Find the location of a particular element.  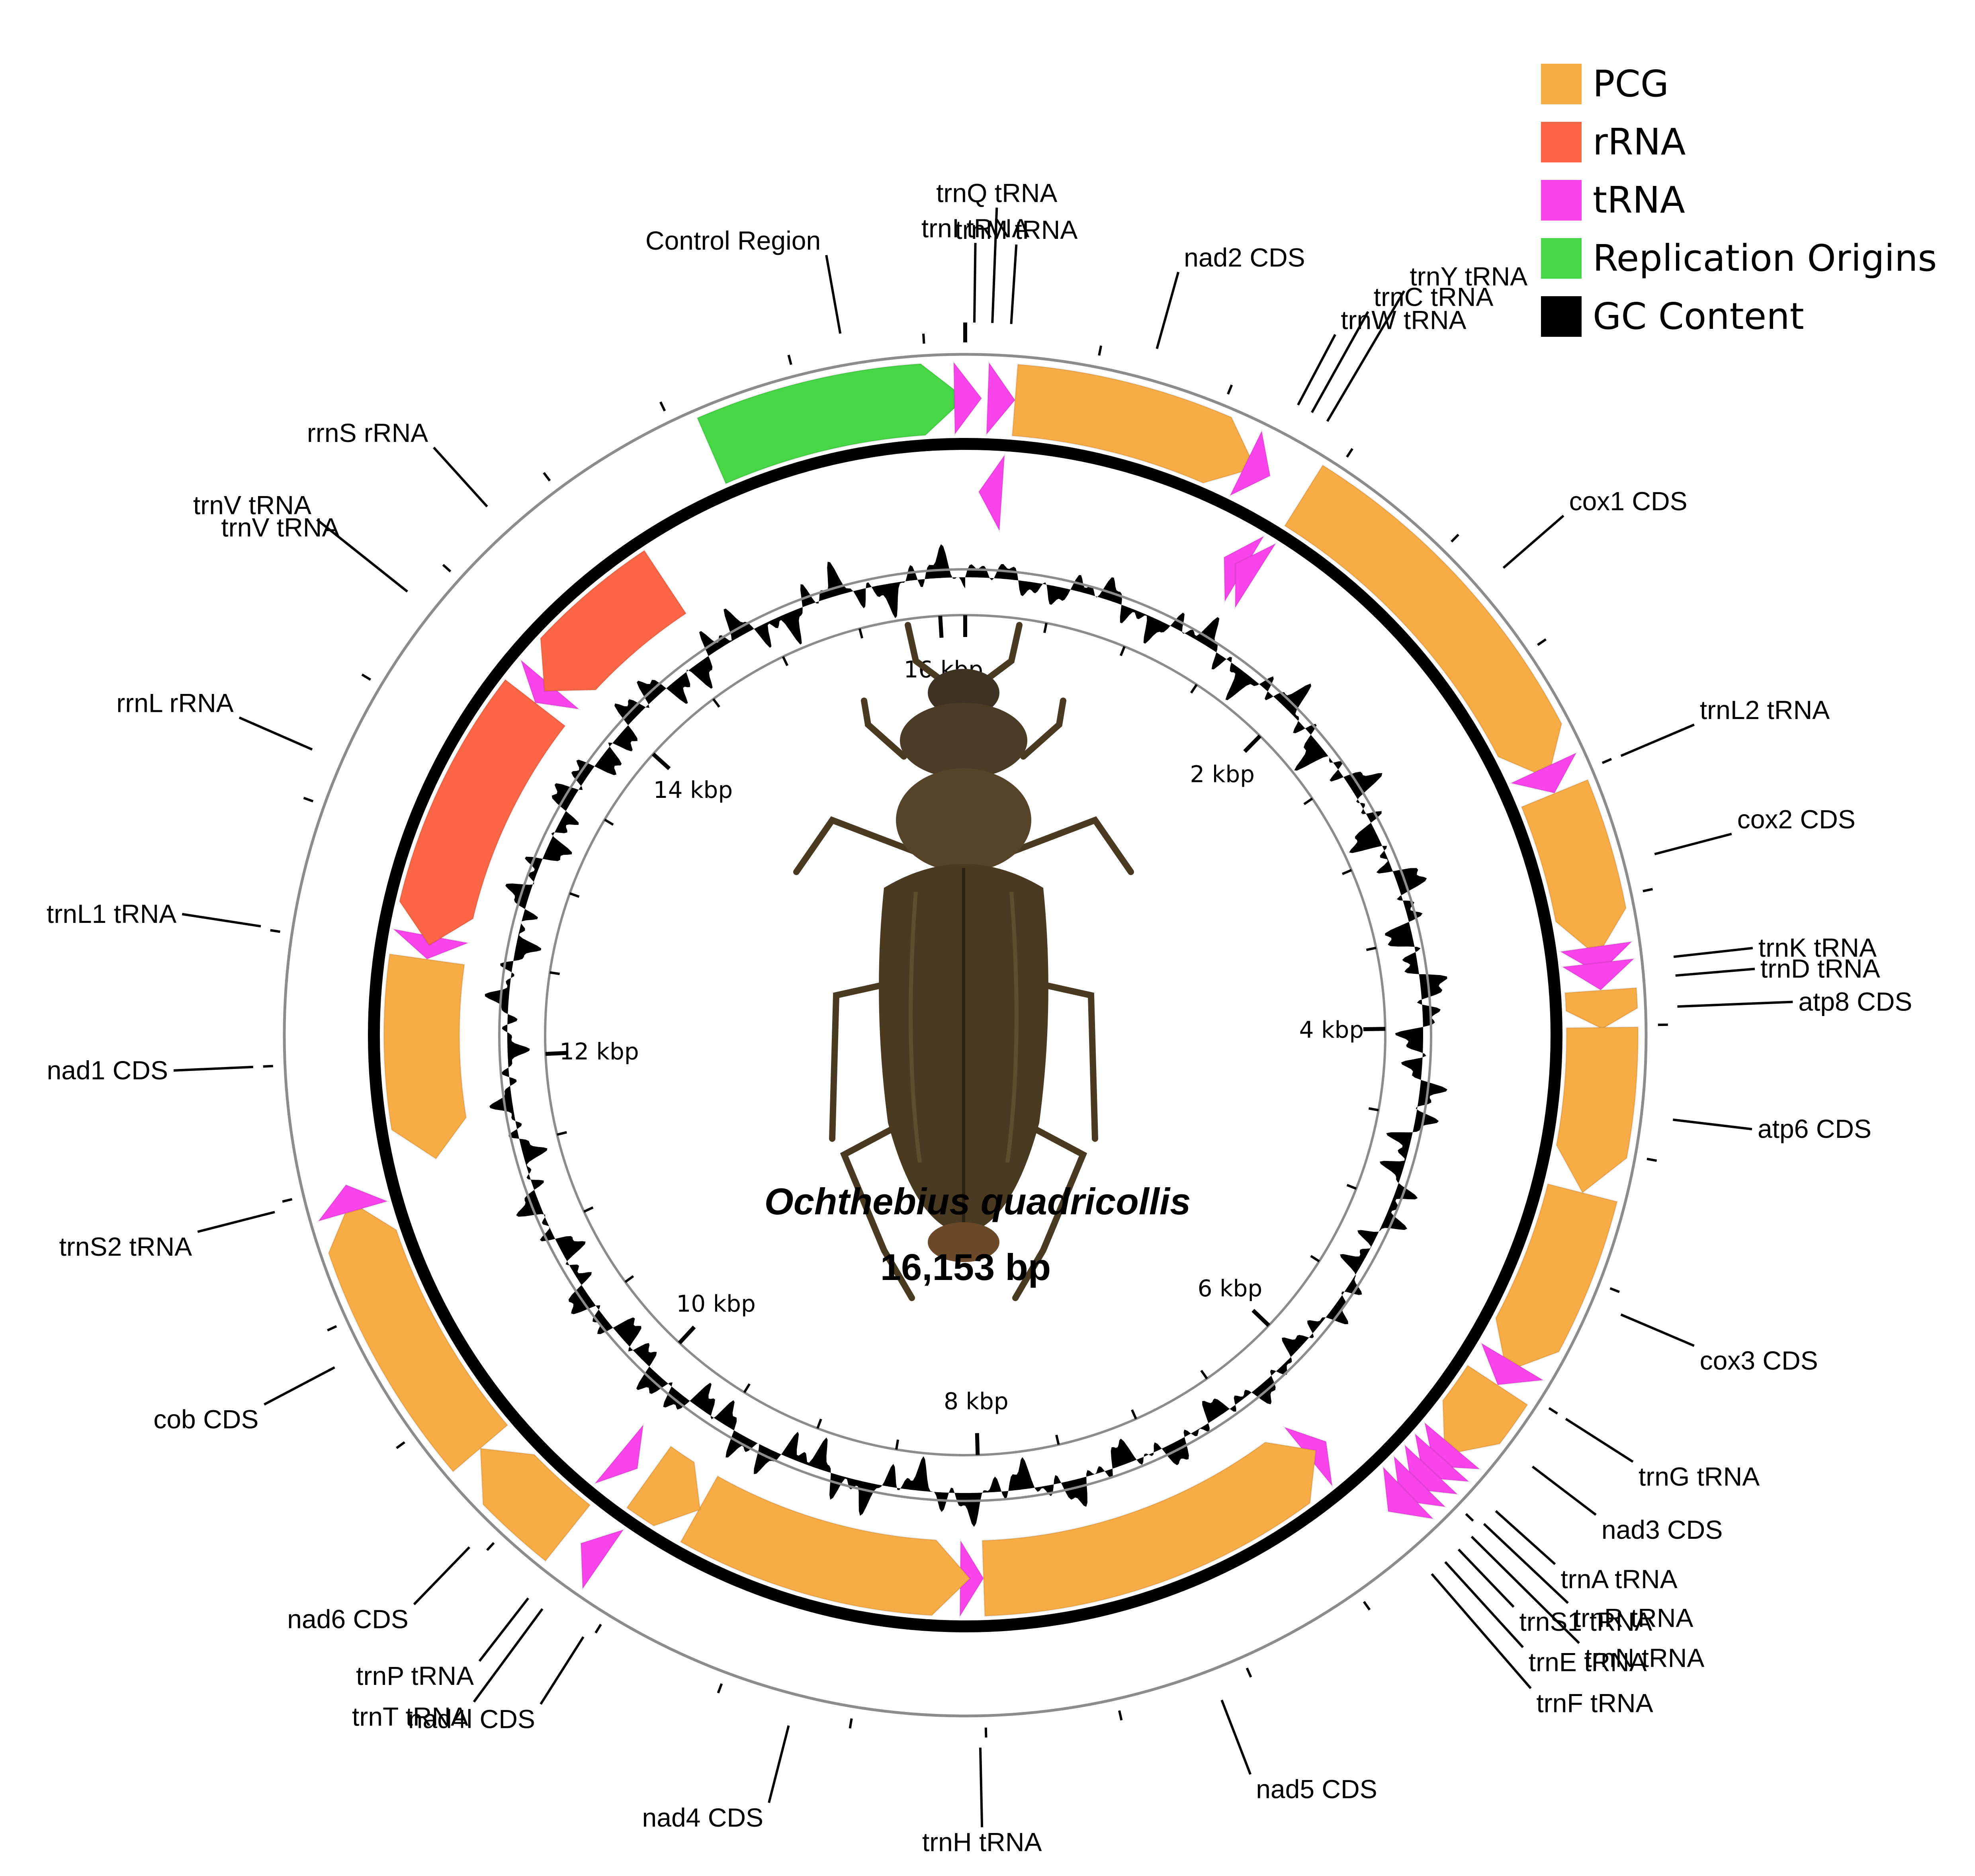

feature-label: rrnS rRNA is located at coordinates (367, 433).